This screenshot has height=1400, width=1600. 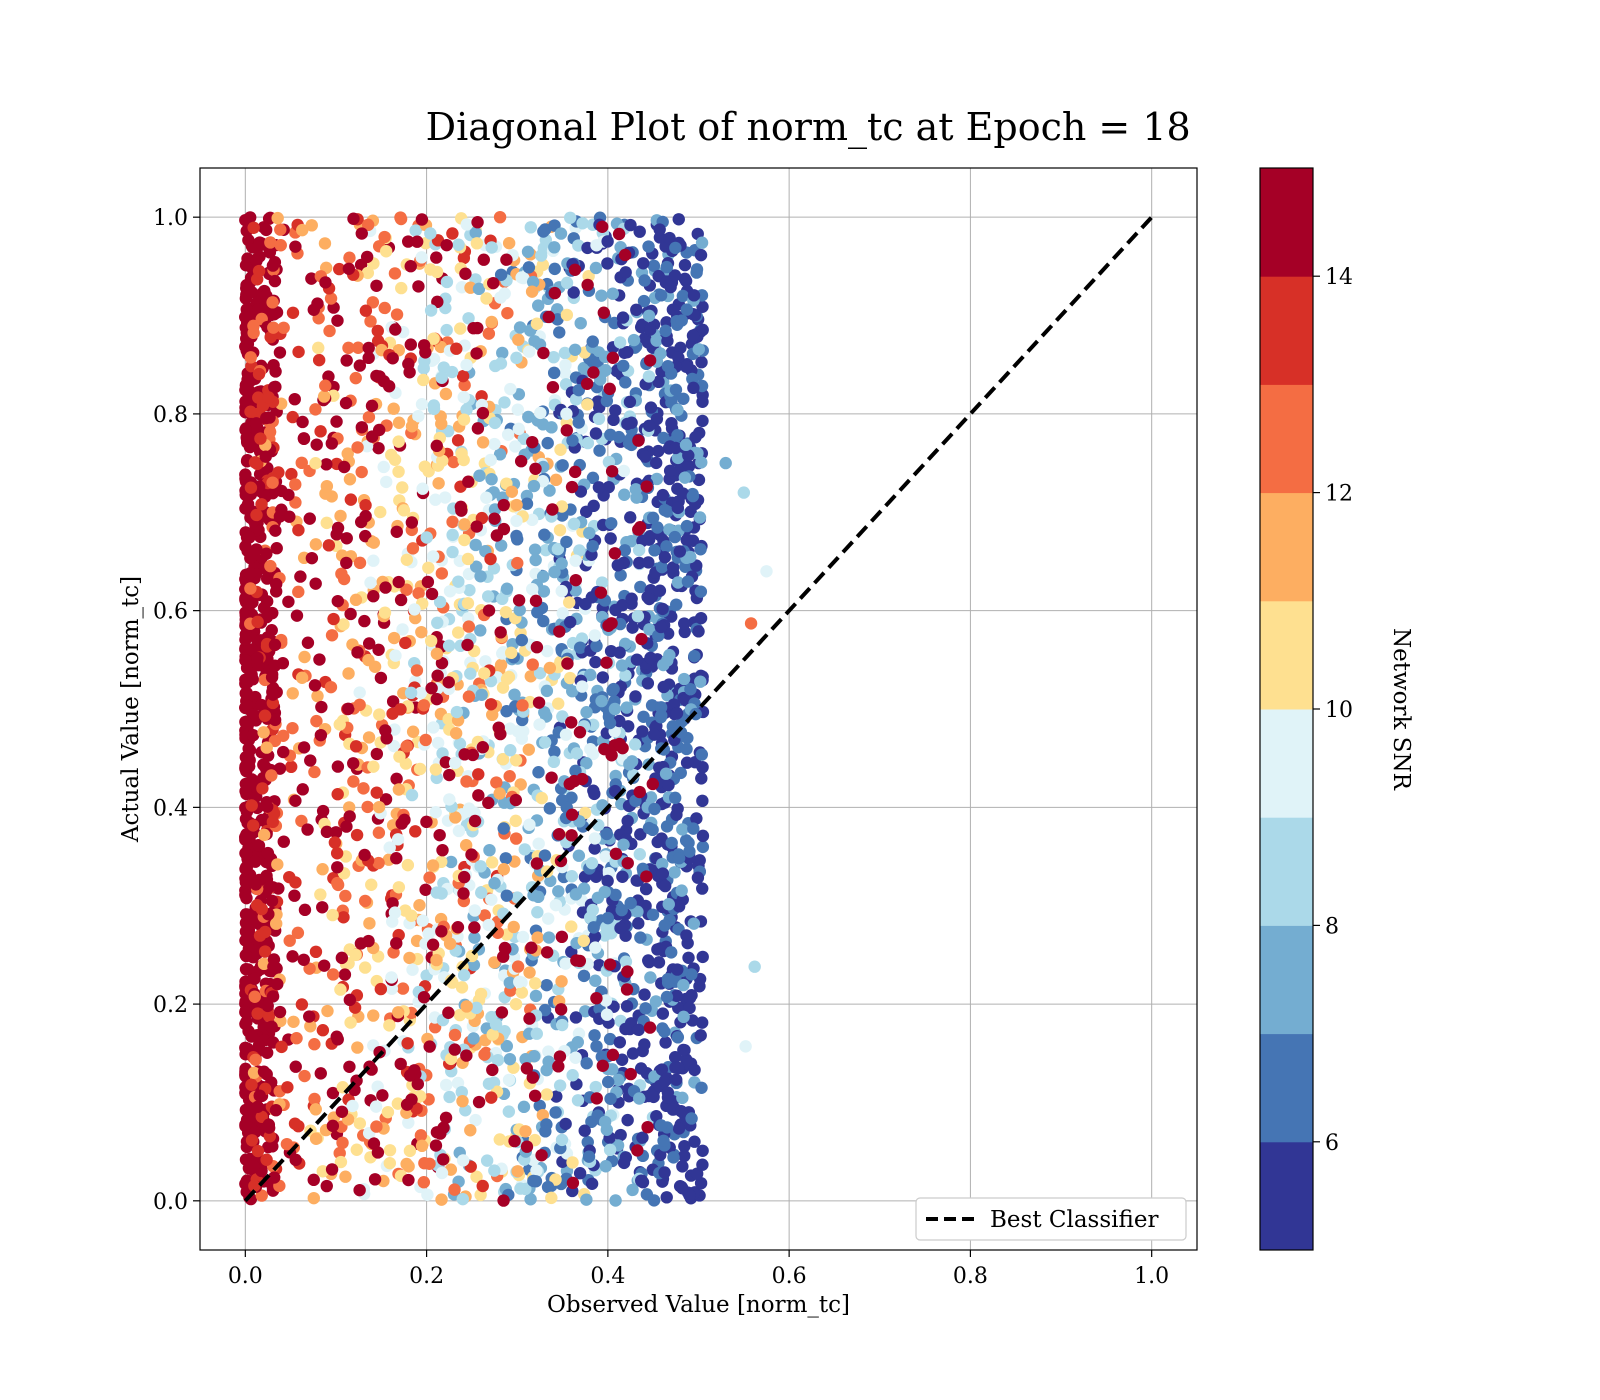 What do you see at coordinates (1286, 763) in the screenshot?
I see `colorbar-segment` at bounding box center [1286, 763].